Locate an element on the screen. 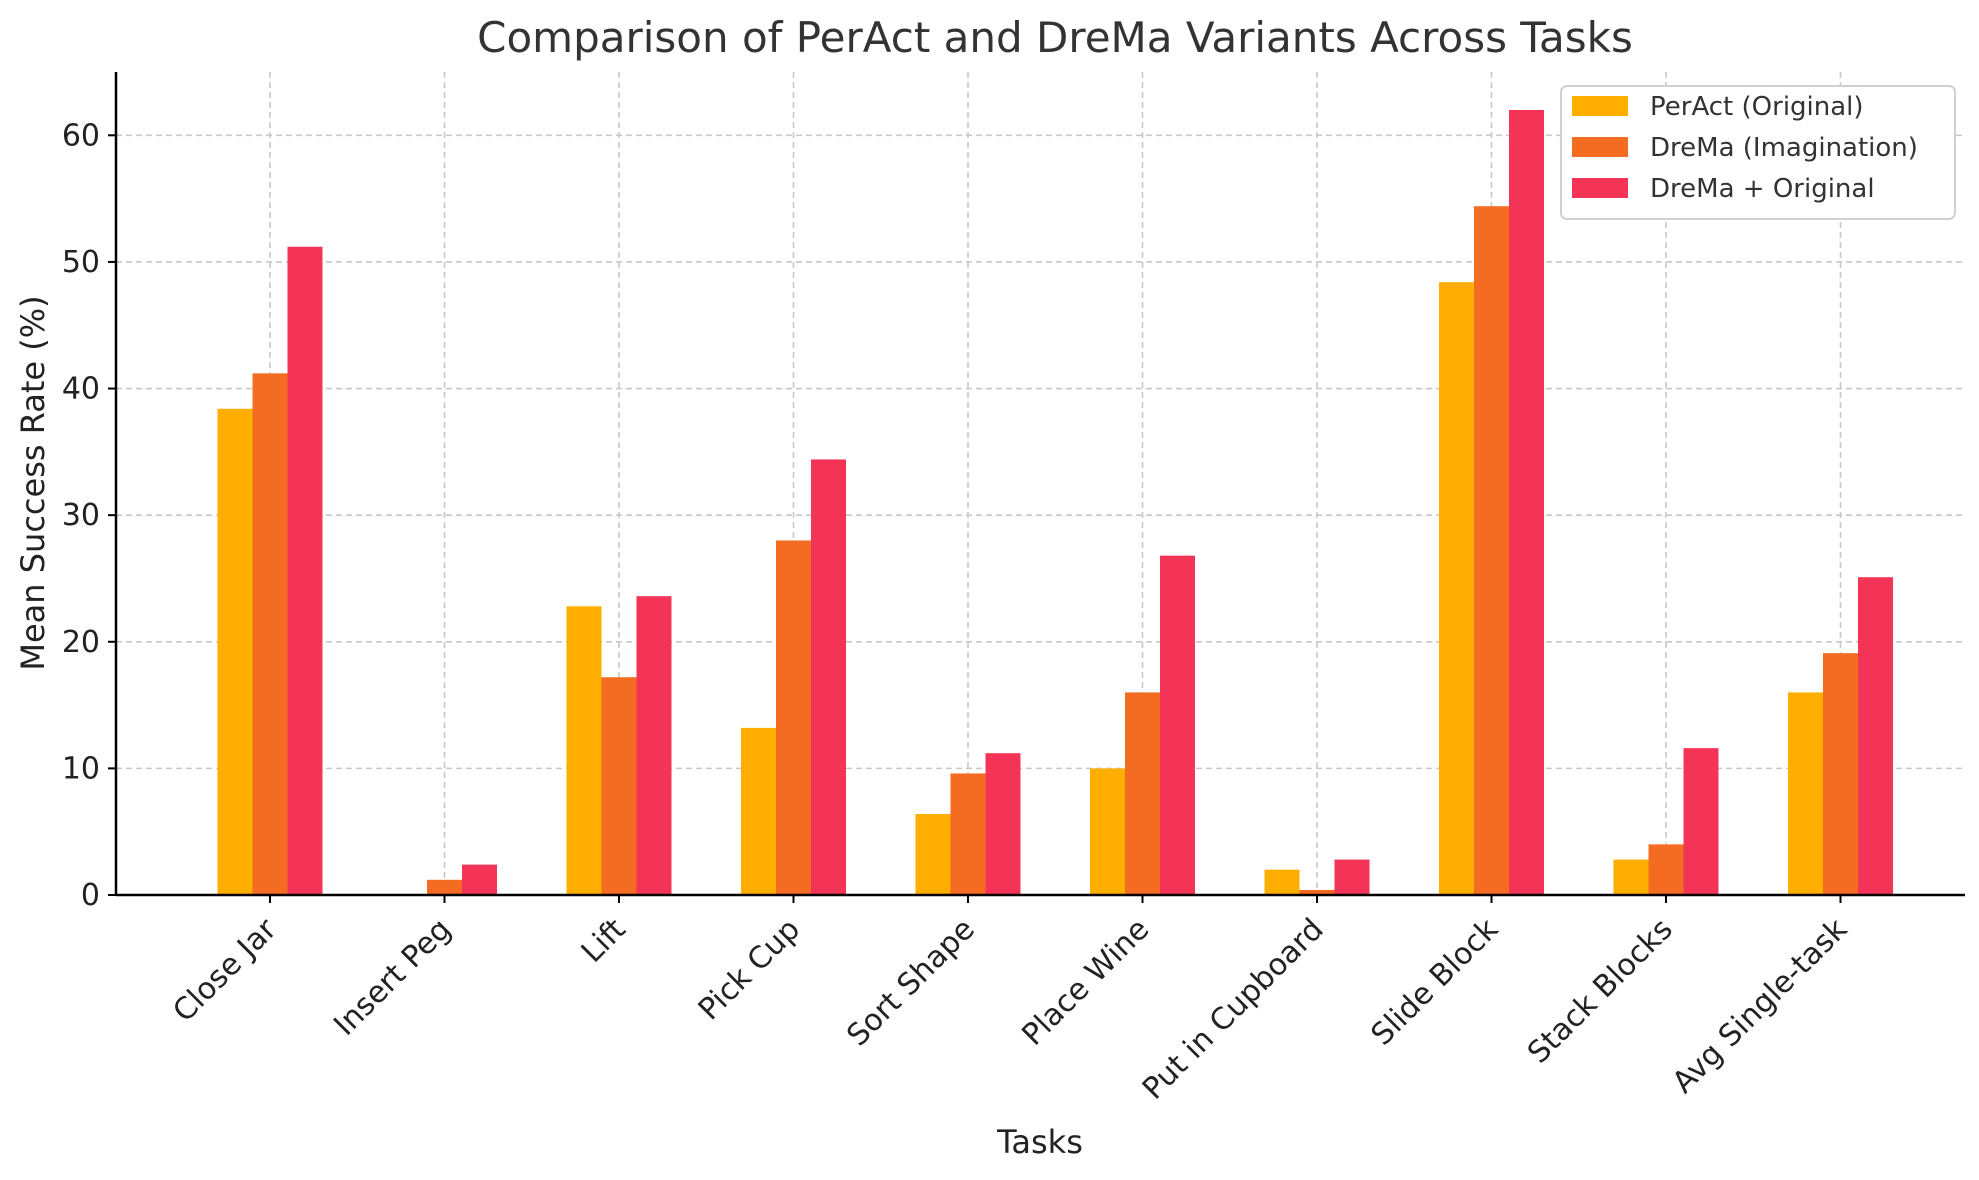  x-tick-label: Sort Shape is located at coordinates (910, 982).